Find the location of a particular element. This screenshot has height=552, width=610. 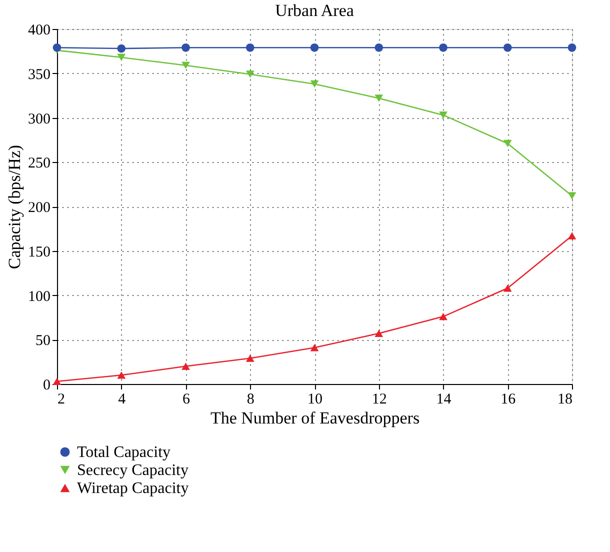

y-tick-label: 300 is located at coordinates (39, 119).